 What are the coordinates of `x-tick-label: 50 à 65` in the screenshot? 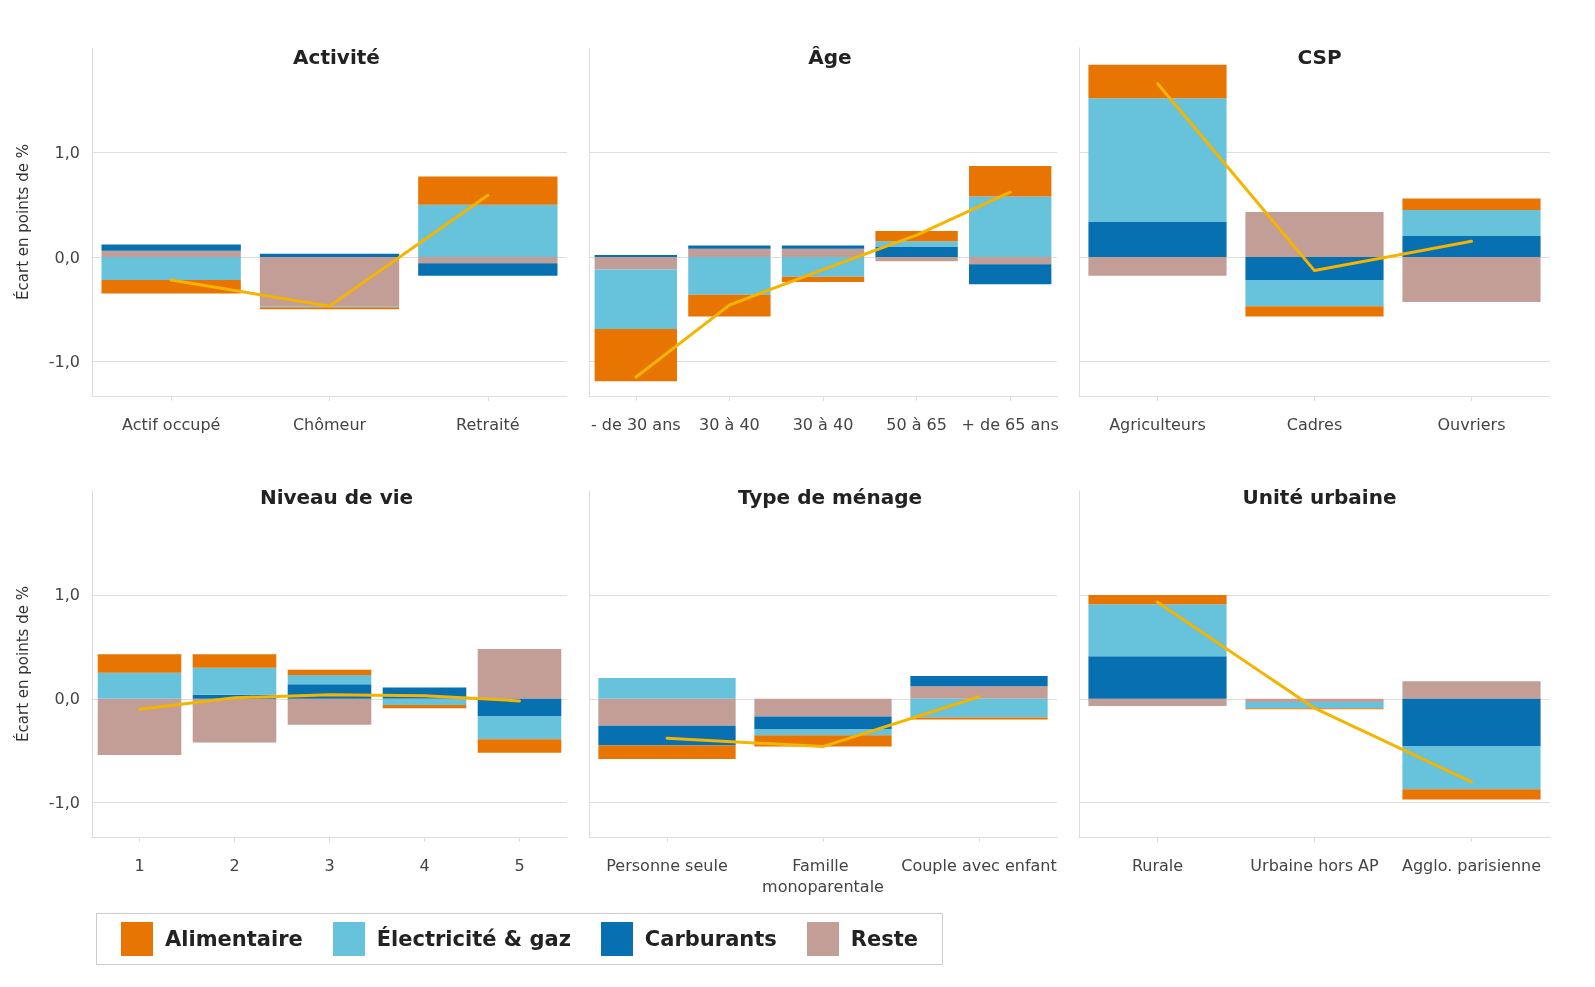 It's located at (916, 424).